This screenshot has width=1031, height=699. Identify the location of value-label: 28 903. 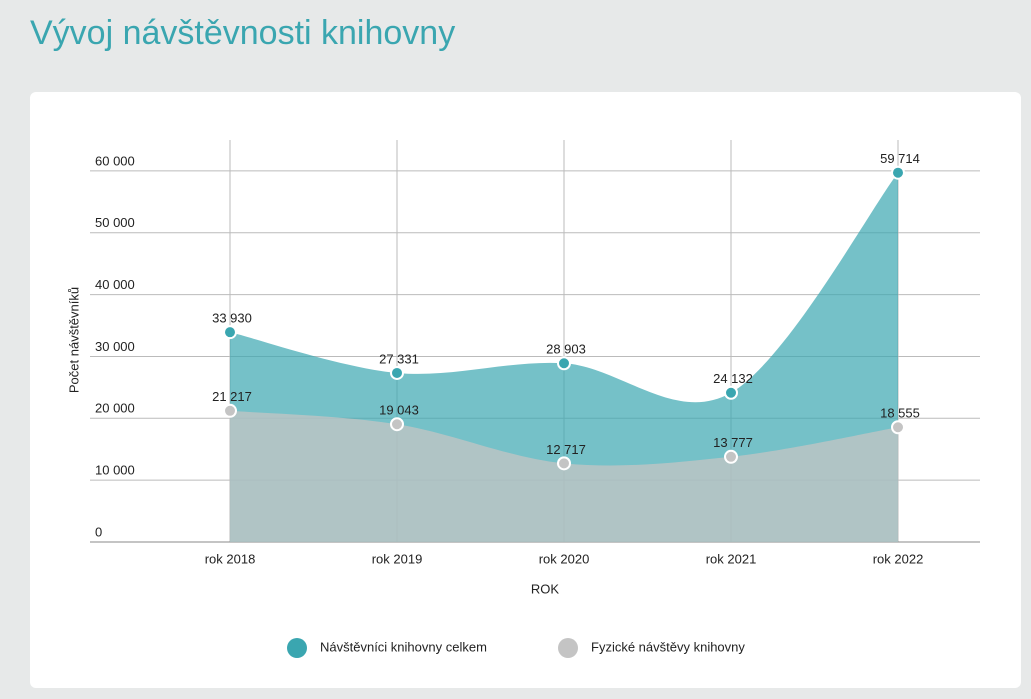
(566, 349).